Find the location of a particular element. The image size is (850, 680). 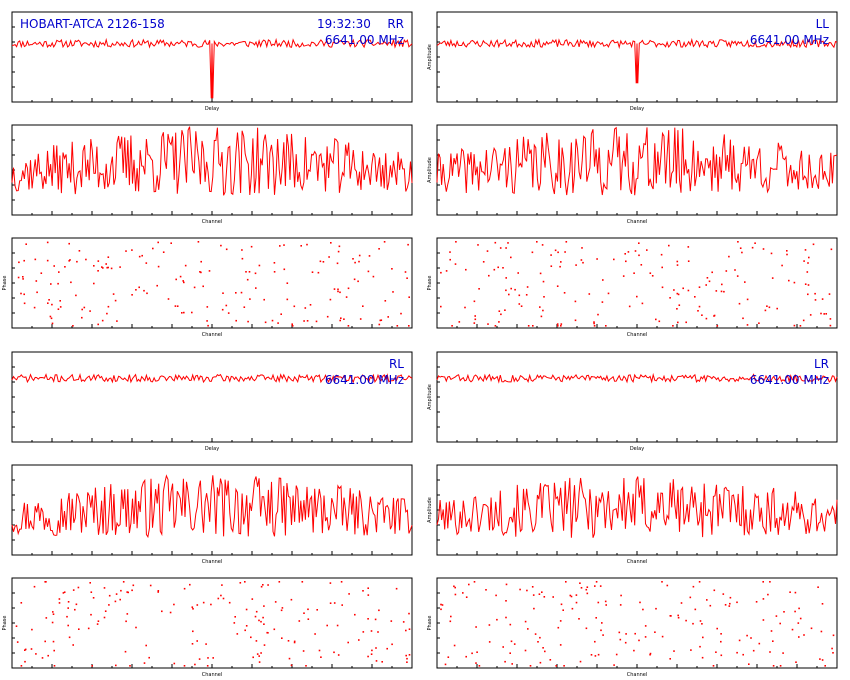

x-axis-label: Channel is located at coordinates (212, 222).